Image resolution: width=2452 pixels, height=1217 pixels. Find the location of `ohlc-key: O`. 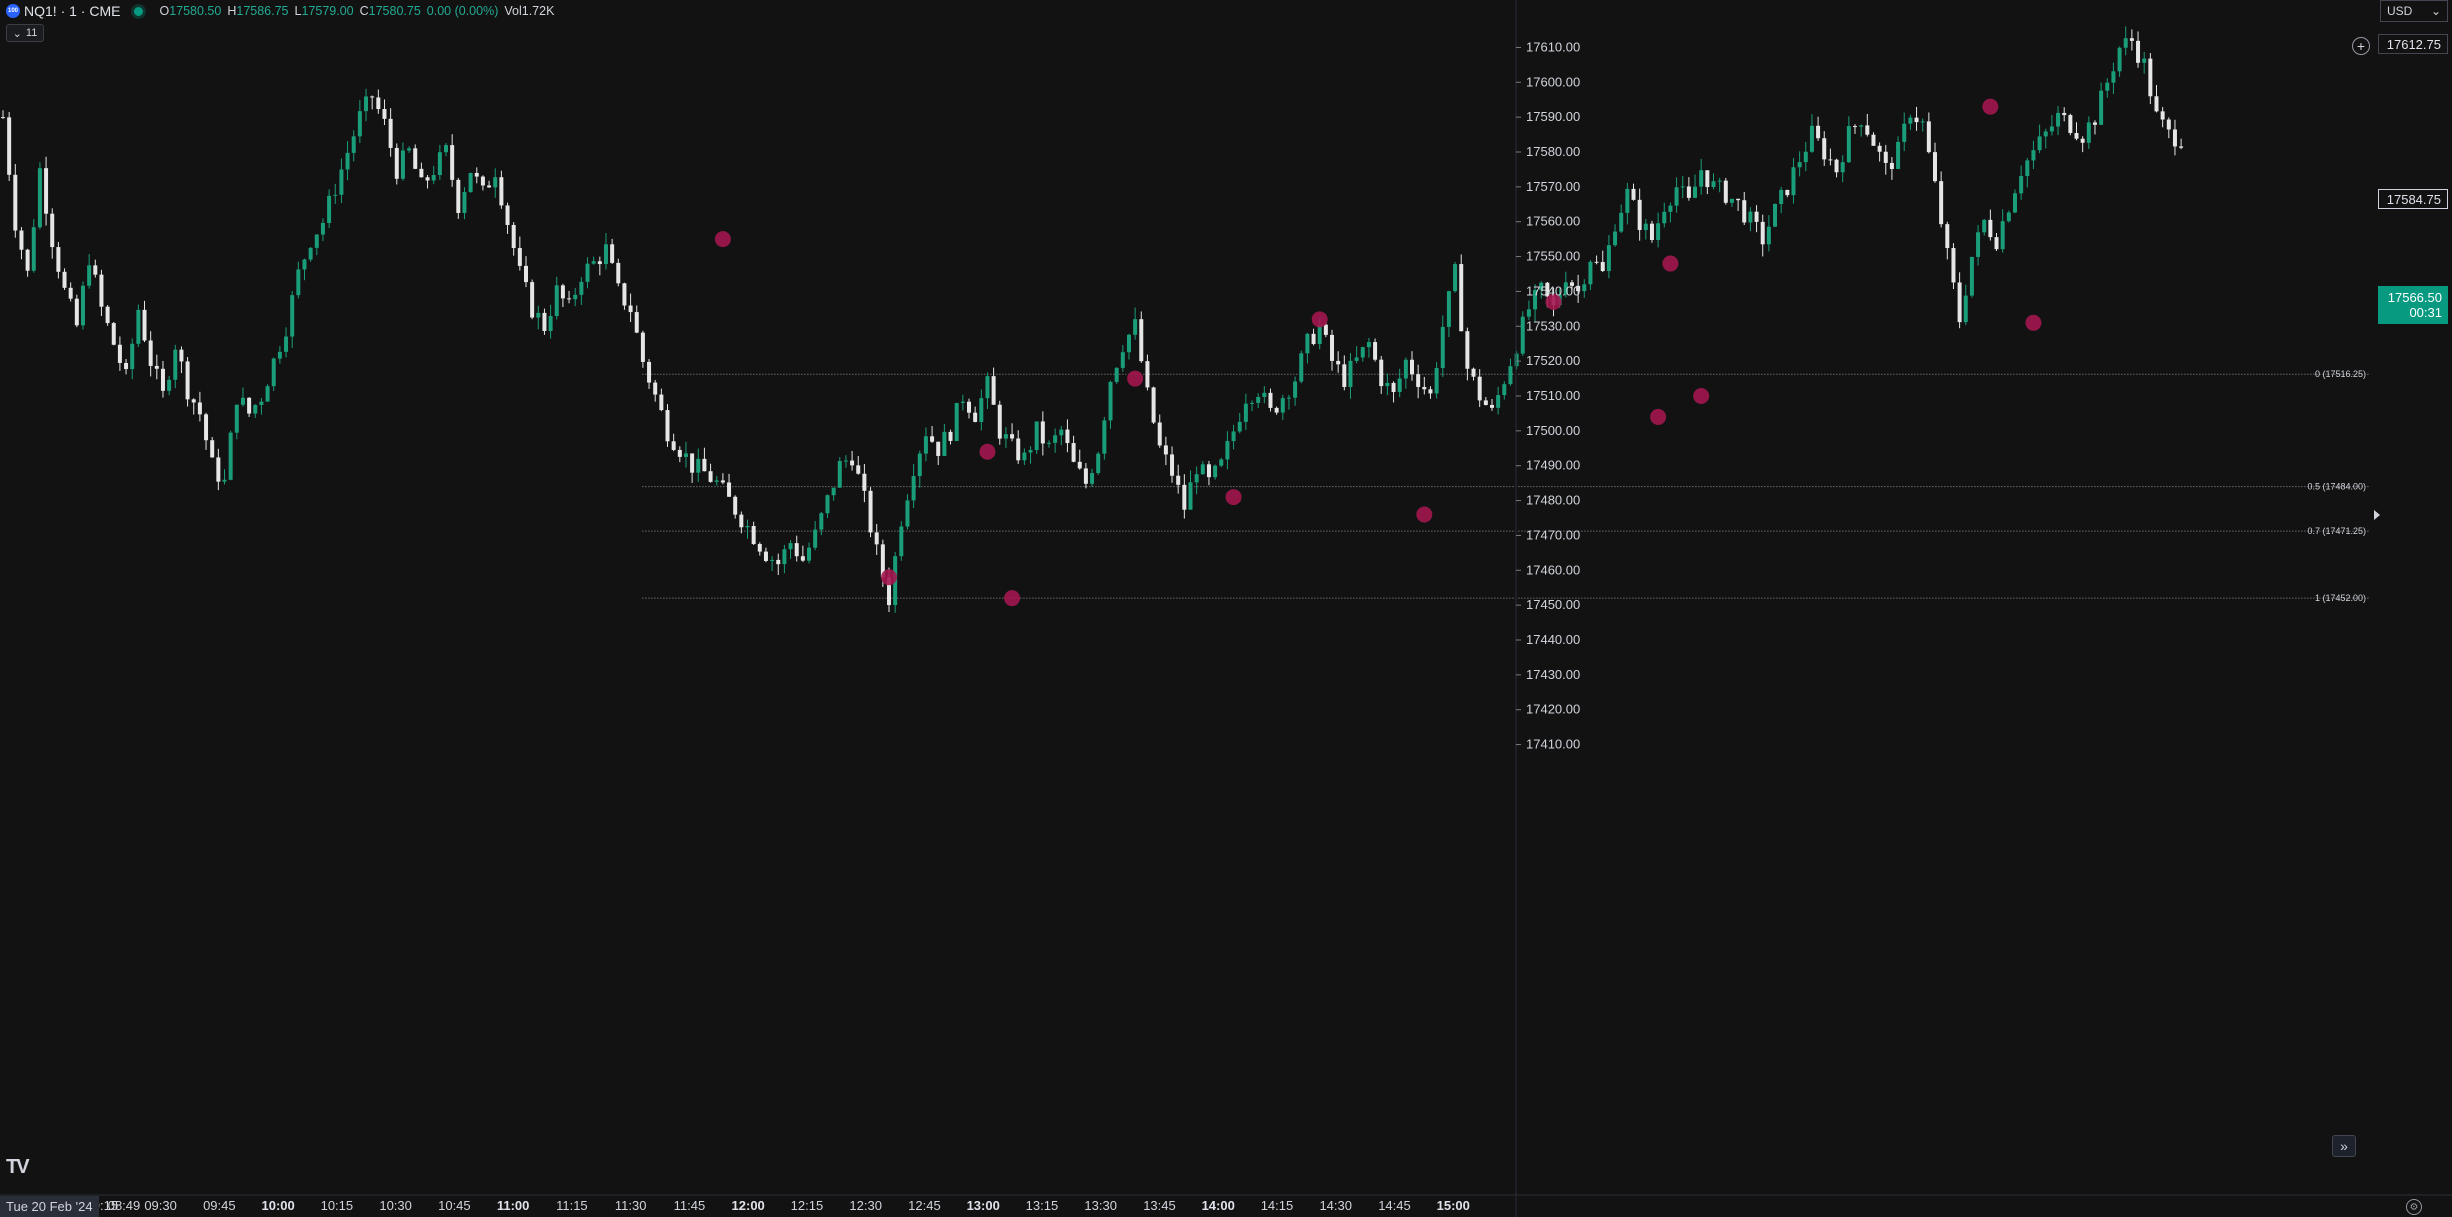

ohlc-key: O is located at coordinates (164, 11).